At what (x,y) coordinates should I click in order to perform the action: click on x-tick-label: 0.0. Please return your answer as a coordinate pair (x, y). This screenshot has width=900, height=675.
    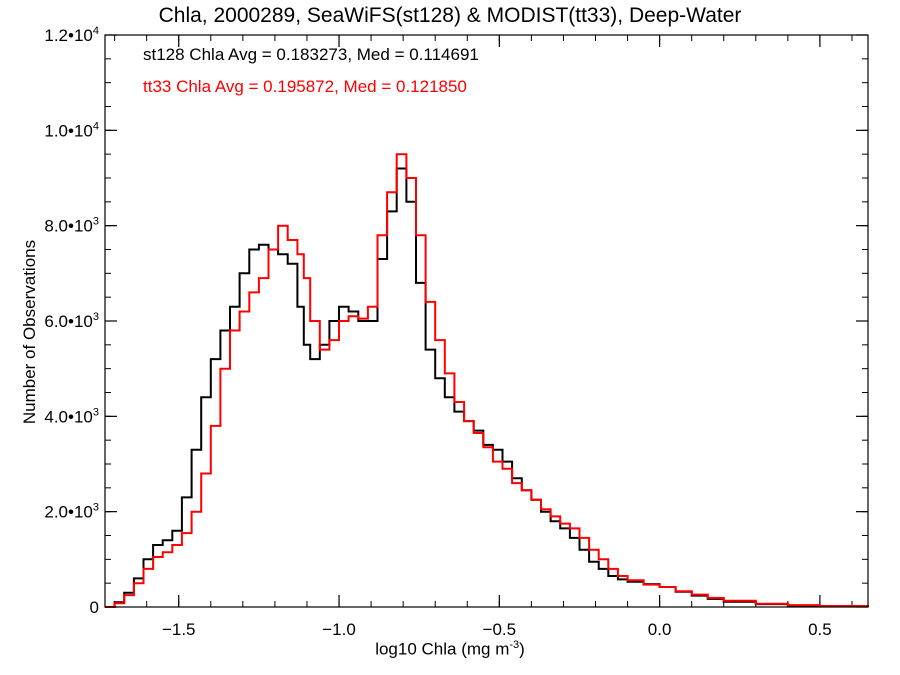
    Looking at the image, I should click on (660, 629).